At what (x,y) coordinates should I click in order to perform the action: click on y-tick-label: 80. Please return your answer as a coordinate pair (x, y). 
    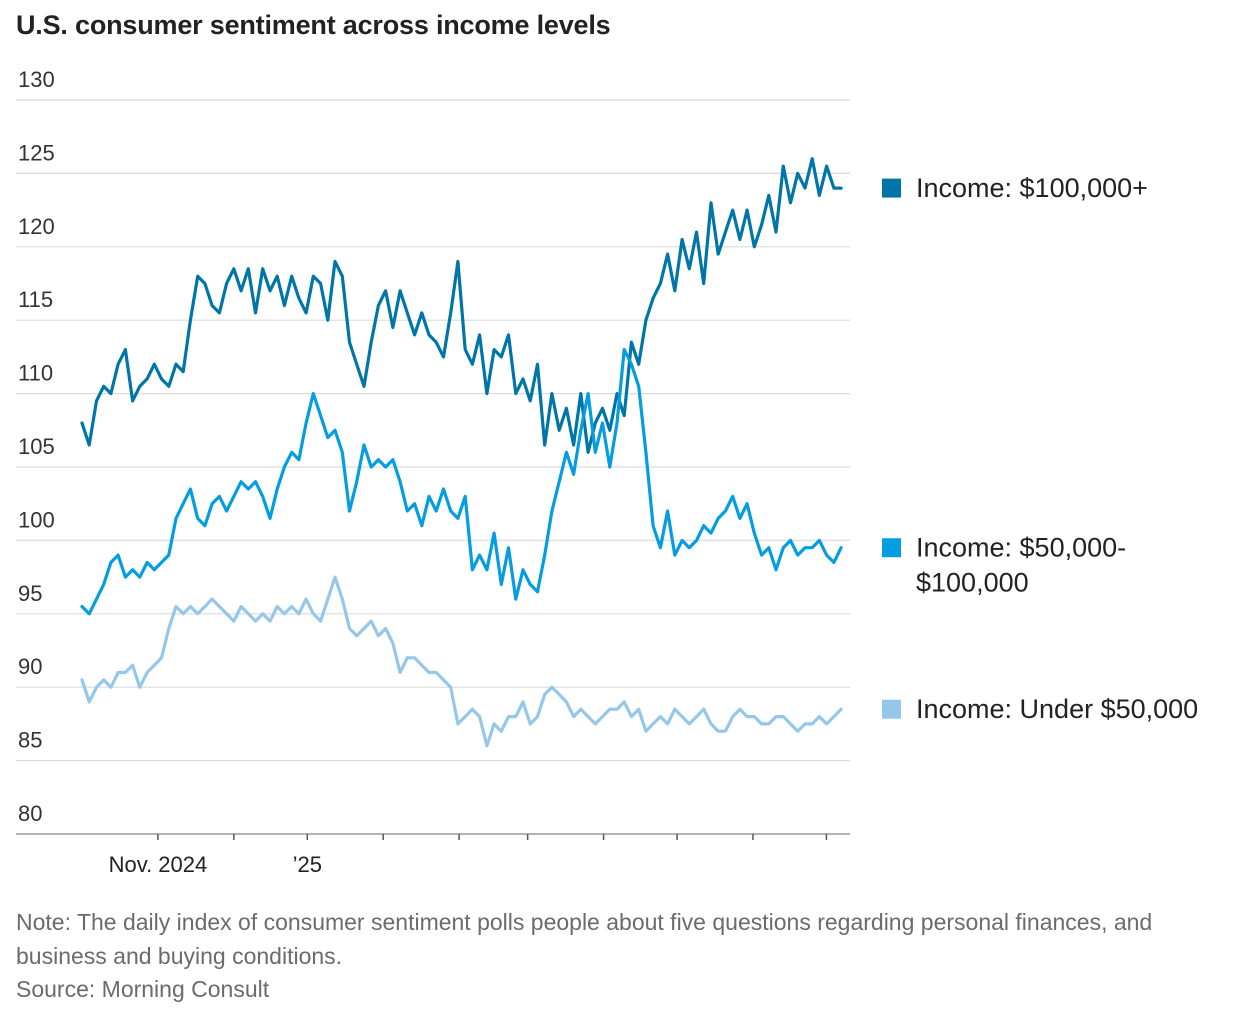
    Looking at the image, I should click on (30, 813).